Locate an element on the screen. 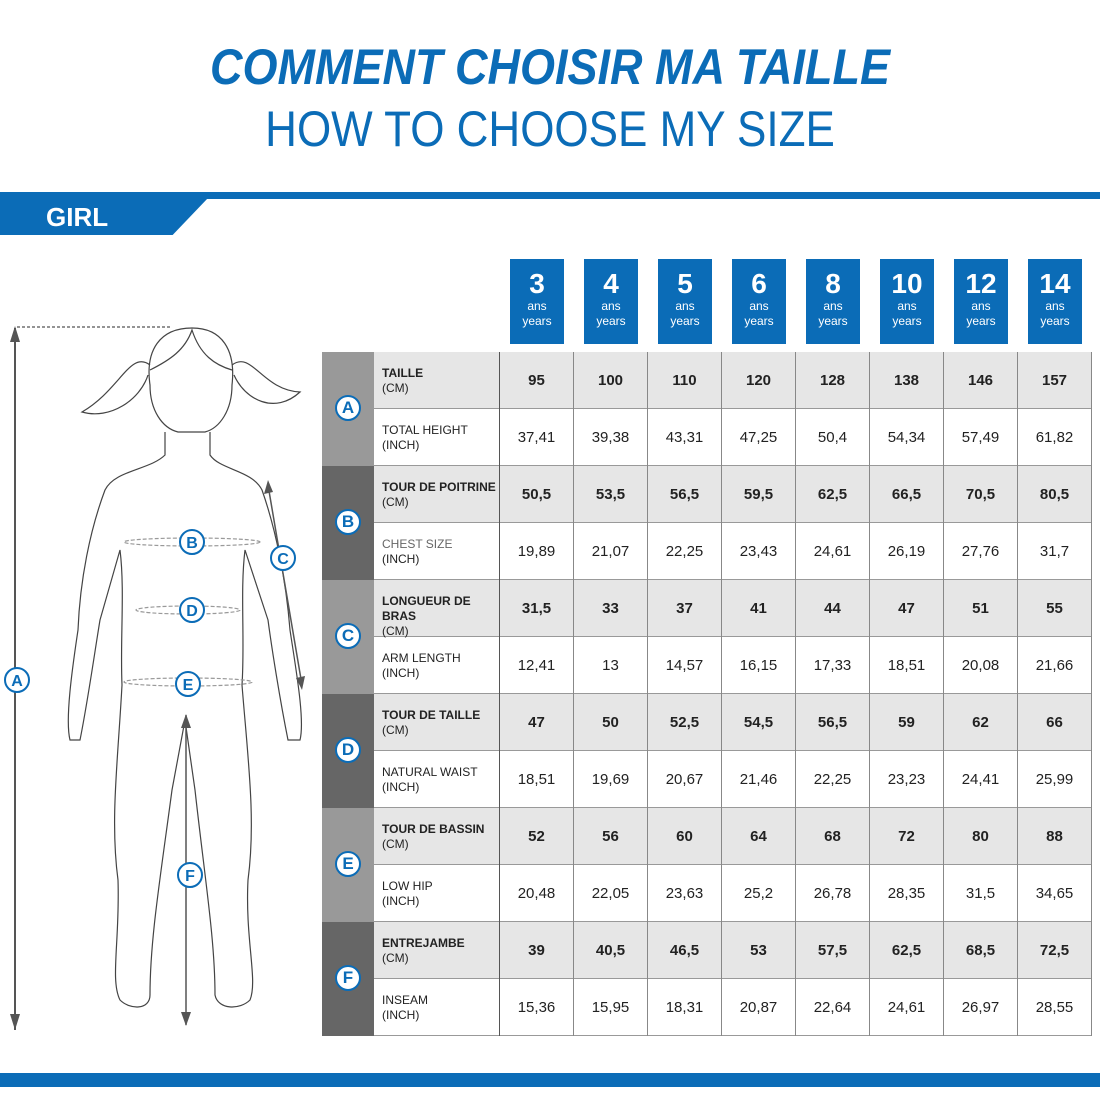 The width and height of the screenshot is (1100, 1100). value-cell: 27,76 is located at coordinates (981, 551).